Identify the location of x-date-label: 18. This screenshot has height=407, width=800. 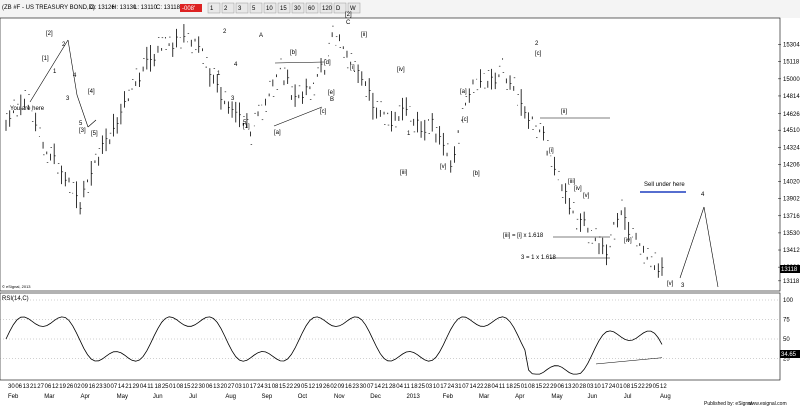
(414, 387).